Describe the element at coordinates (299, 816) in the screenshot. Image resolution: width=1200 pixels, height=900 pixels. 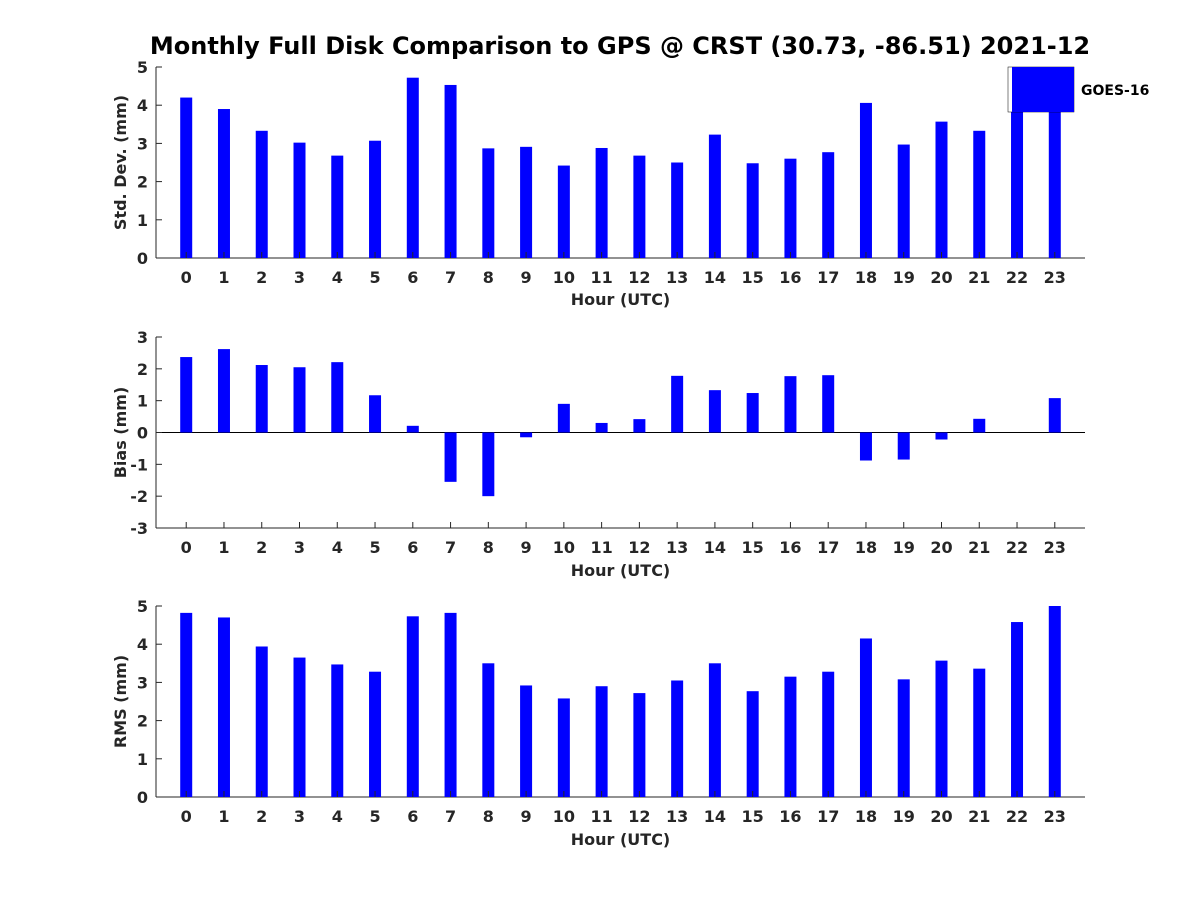
I see `rms-x-tick-label: 3` at that location.